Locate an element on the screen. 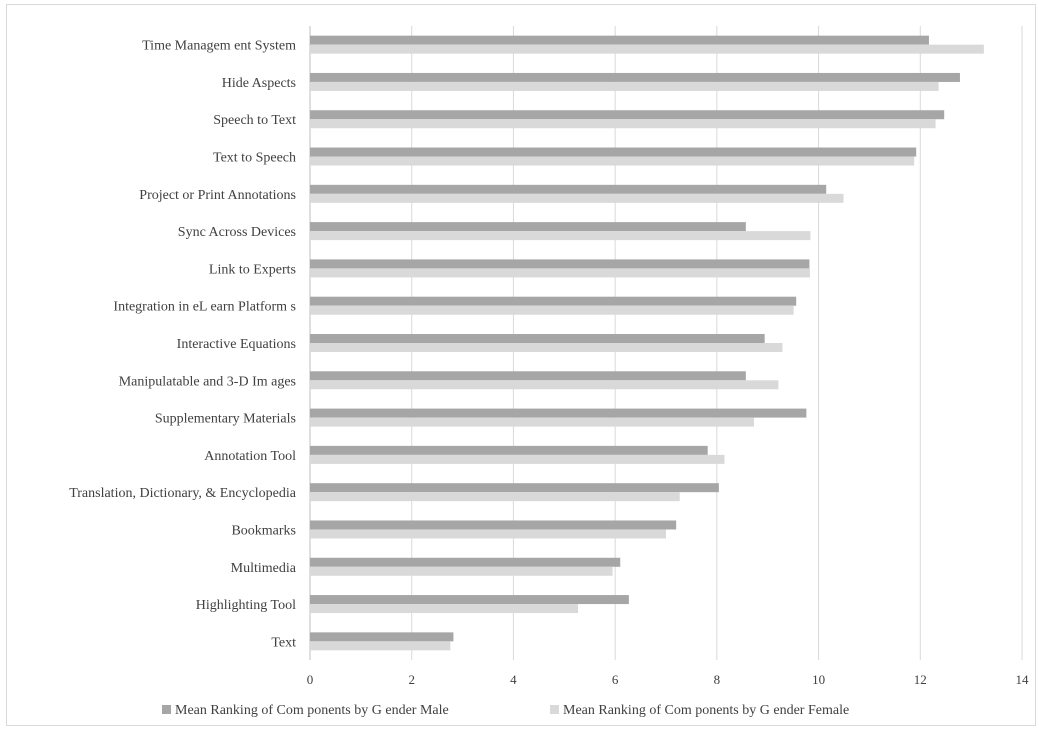 Image resolution: width=1039 pixels, height=730 pixels. legend-swatch-female is located at coordinates (554, 709).